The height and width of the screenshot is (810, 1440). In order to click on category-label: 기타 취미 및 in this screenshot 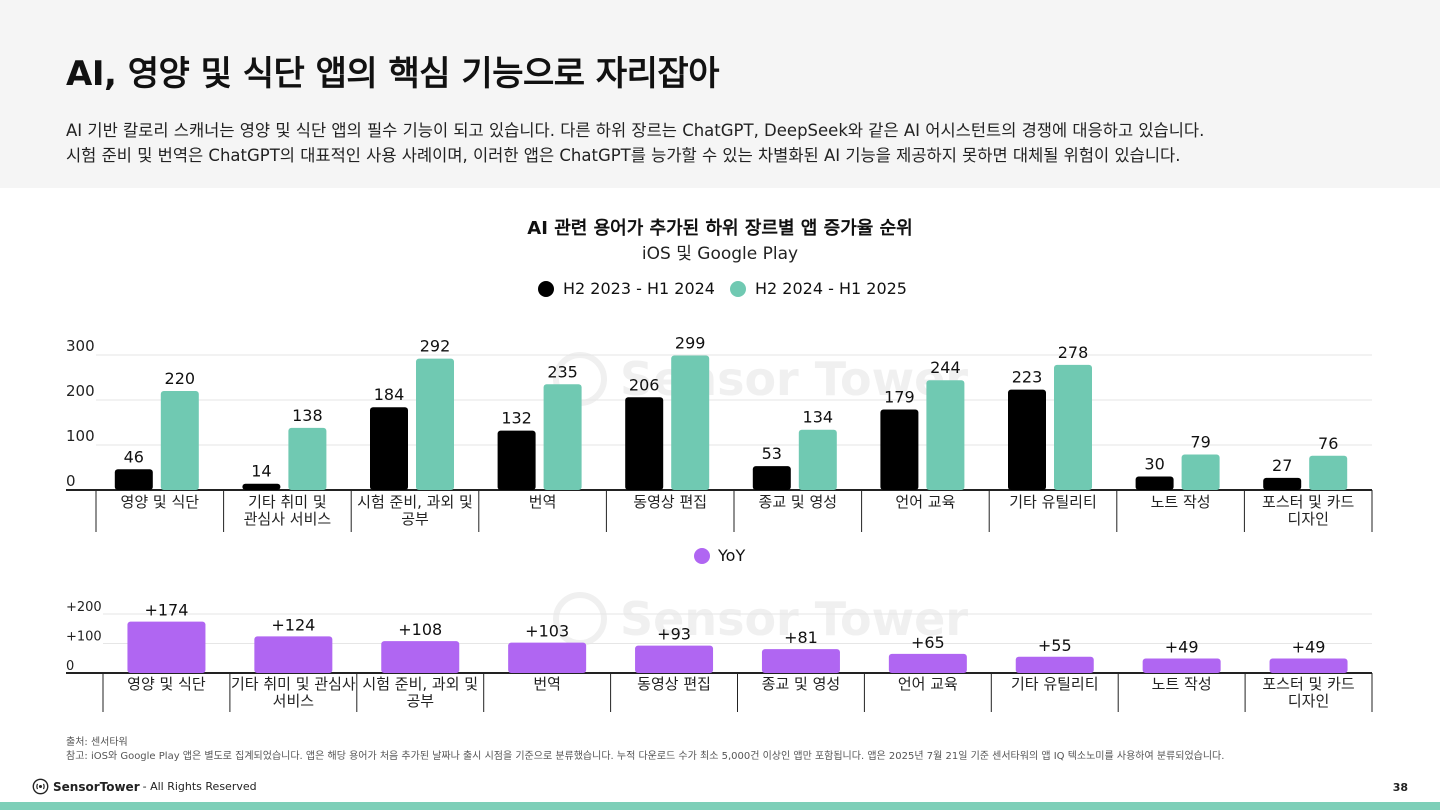, I will do `click(287, 502)`.